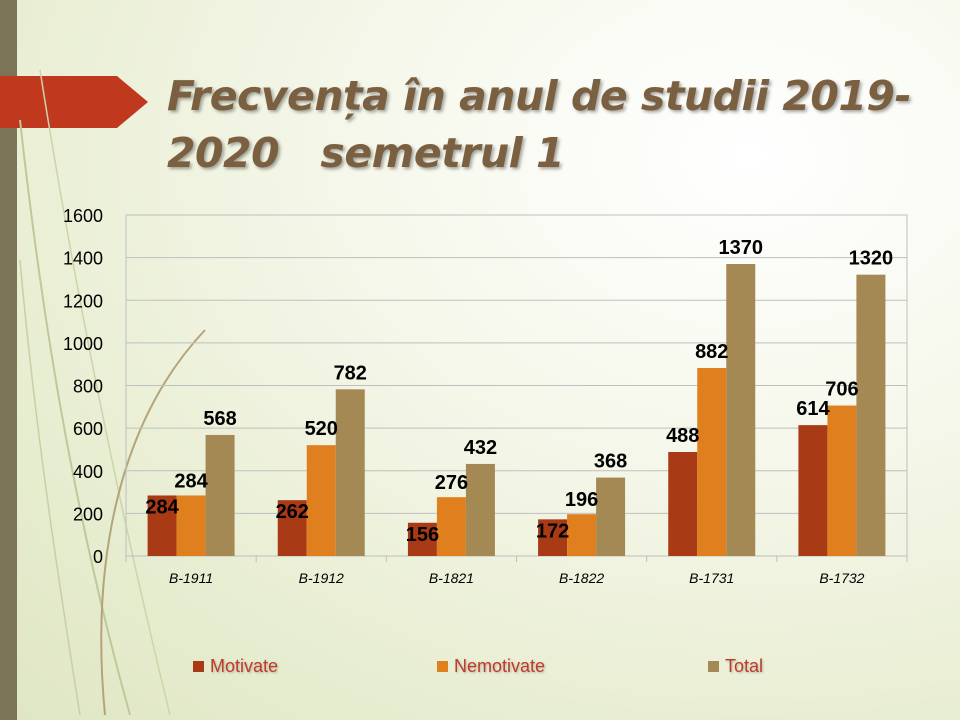 The width and height of the screenshot is (960, 720). I want to click on legend-label-total: Total, so click(744, 666).